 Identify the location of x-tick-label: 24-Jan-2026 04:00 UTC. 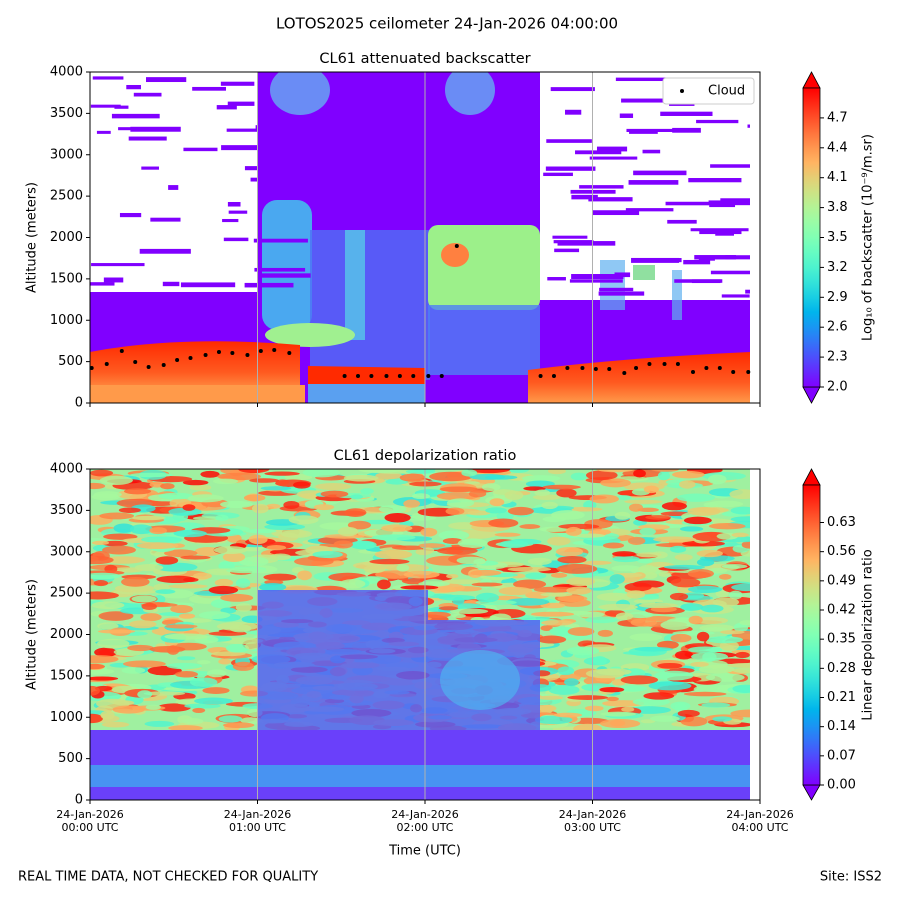
(760, 821).